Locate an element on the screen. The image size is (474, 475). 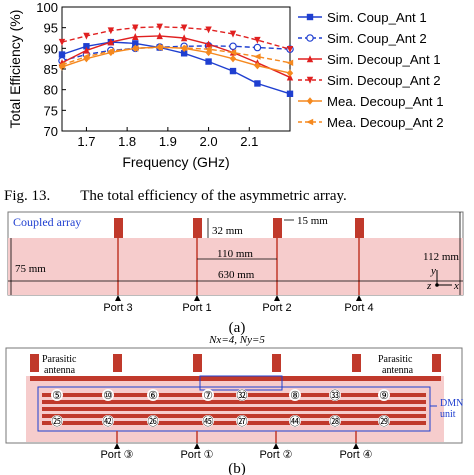
dmn-strip-group is located at coordinates (234, 409).